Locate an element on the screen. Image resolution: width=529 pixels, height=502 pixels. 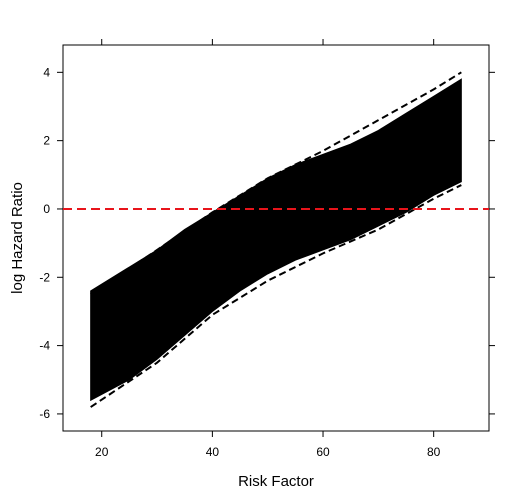
y-tick-label--4: -4 is located at coordinates (44, 346).